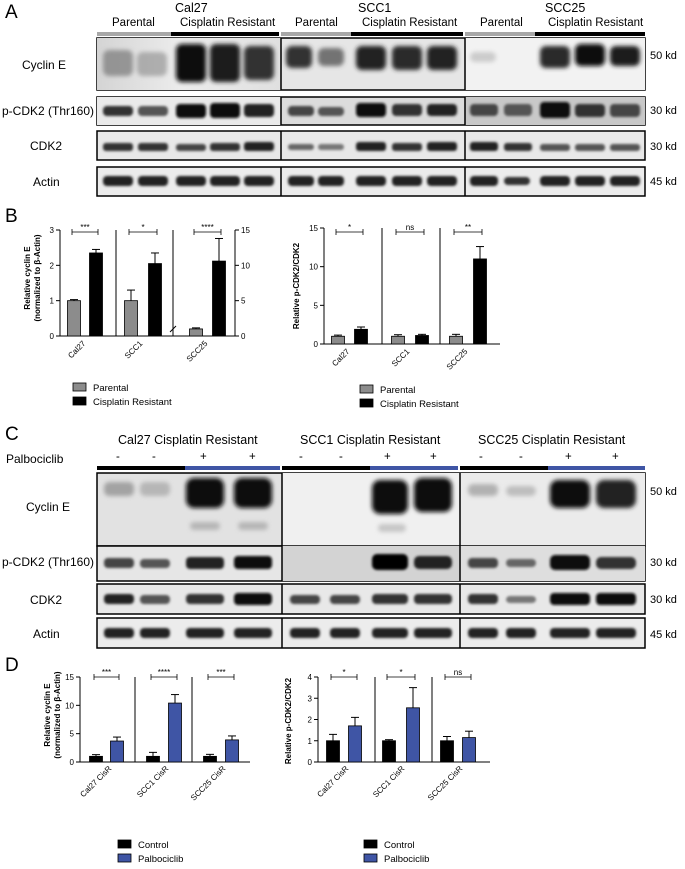 This screenshot has width=685, height=869. What do you see at coordinates (310, 698) in the screenshot?
I see `d-right-y-tick-label-3: 3` at bounding box center [310, 698].